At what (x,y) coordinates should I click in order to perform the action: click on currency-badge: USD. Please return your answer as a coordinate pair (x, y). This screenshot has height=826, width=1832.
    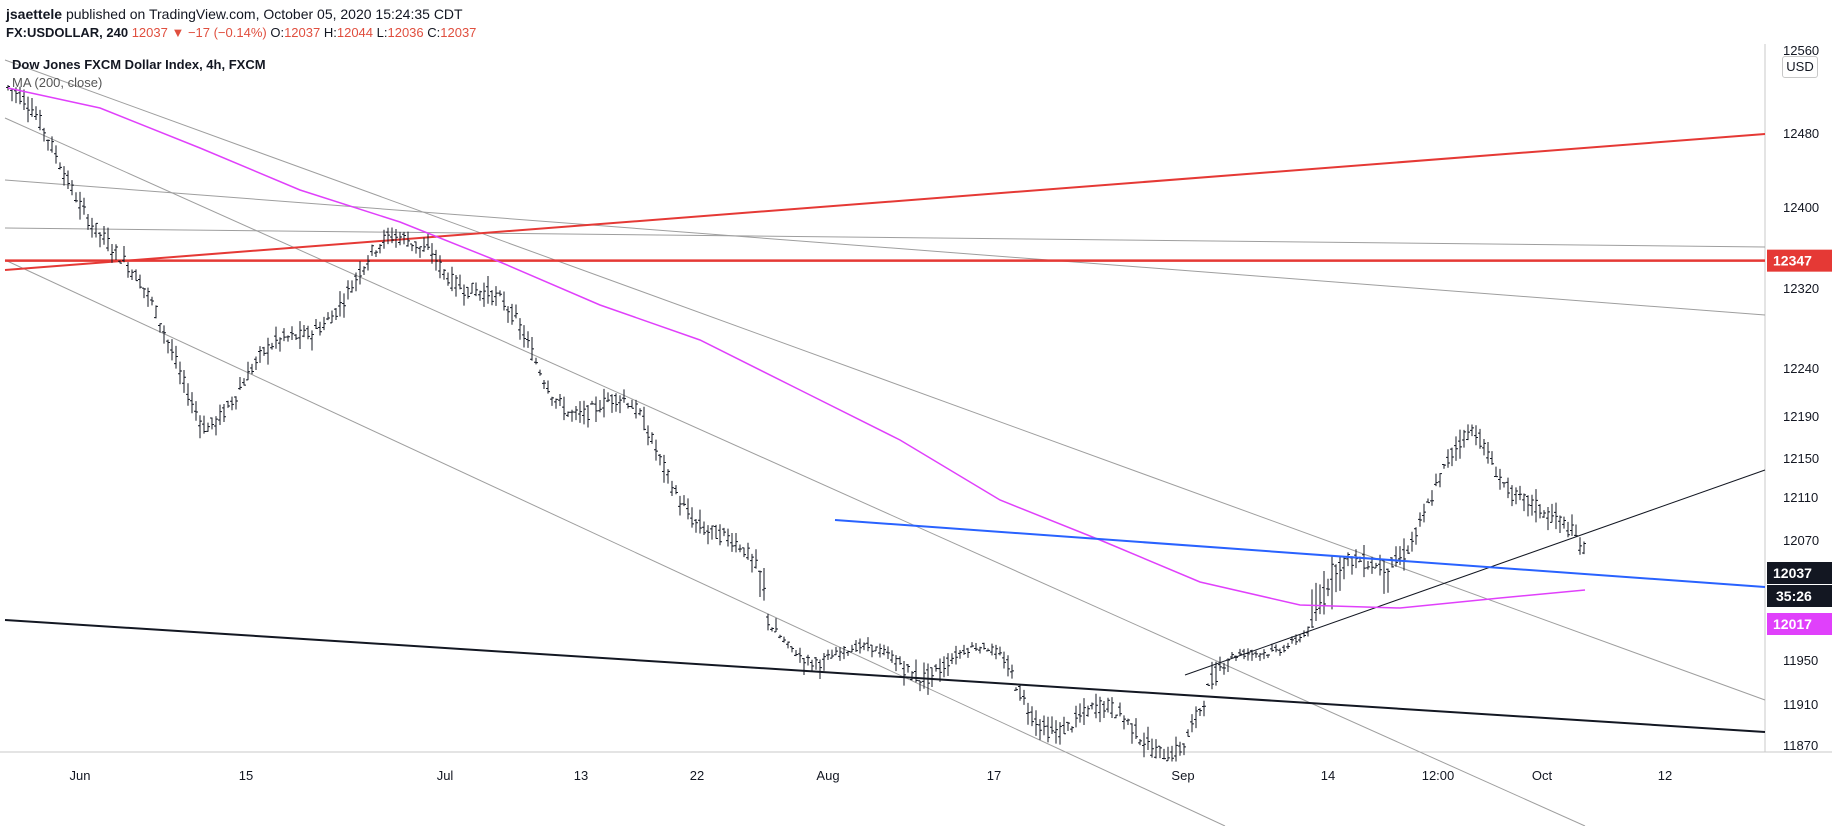
    Looking at the image, I should click on (1800, 67).